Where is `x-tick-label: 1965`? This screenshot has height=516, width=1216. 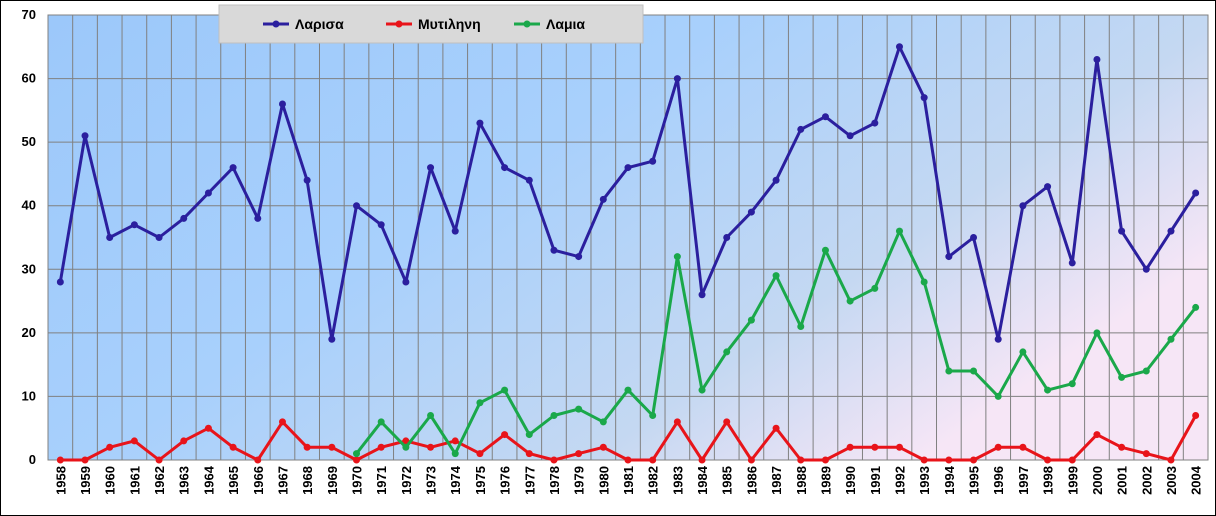 x-tick-label: 1965 is located at coordinates (233, 480).